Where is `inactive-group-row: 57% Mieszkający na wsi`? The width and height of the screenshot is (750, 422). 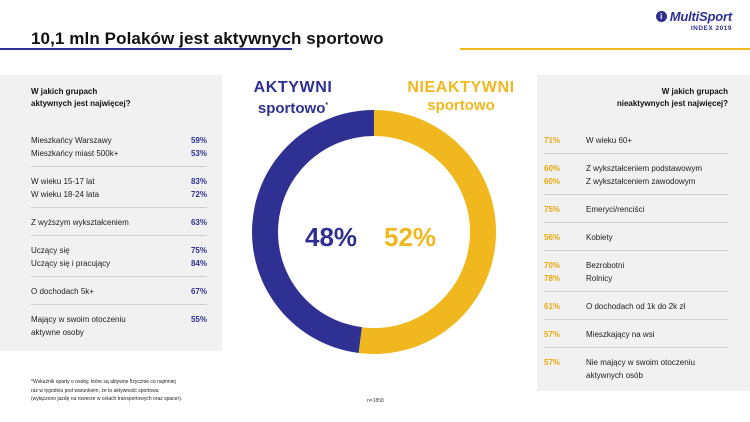 inactive-group-row: 57% Mieszkający na wsi is located at coordinates (636, 334).